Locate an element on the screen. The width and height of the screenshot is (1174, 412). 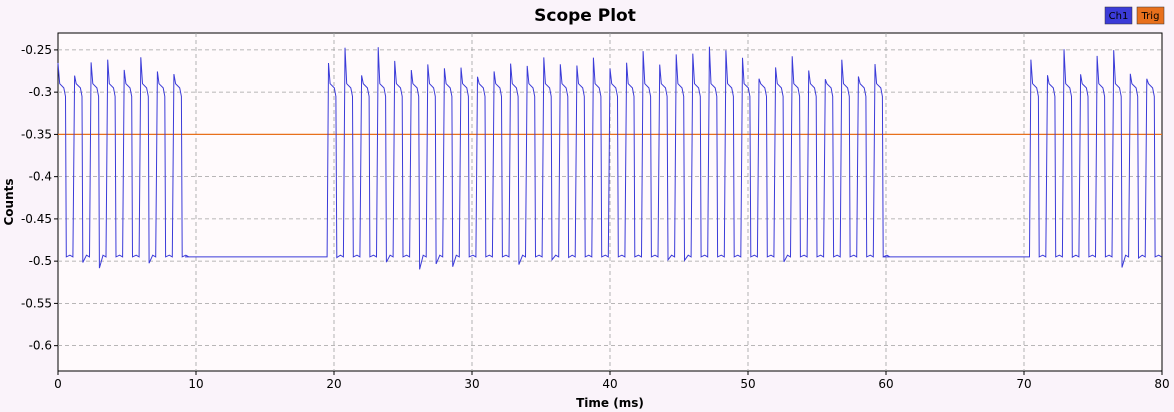
legend-label-ch1: Ch1 is located at coordinates (1119, 16).